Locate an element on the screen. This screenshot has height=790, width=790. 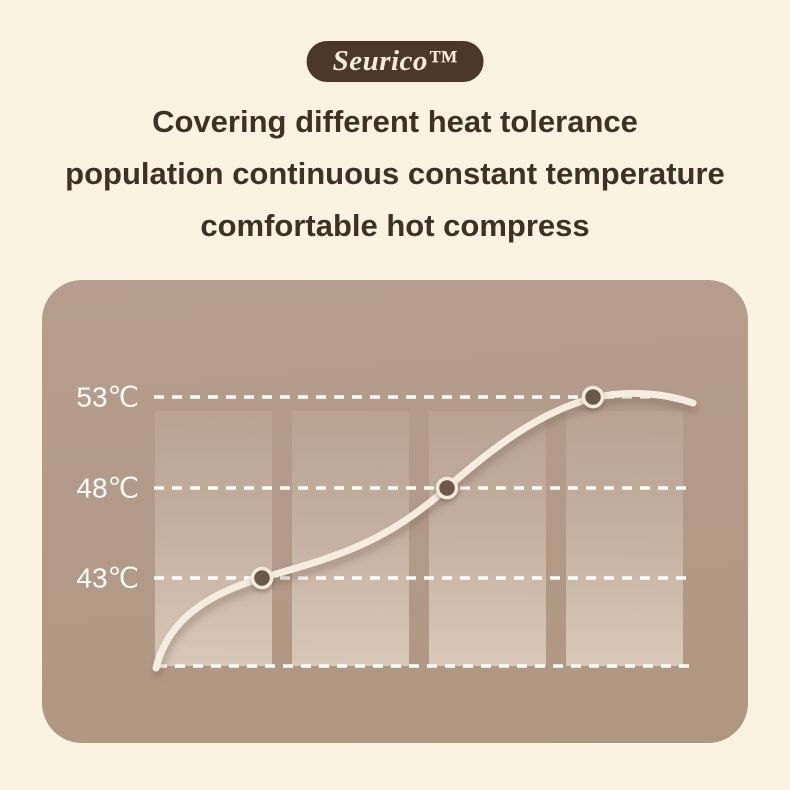
page-title-line-1: Covering different heat tolerance is located at coordinates (395, 121).